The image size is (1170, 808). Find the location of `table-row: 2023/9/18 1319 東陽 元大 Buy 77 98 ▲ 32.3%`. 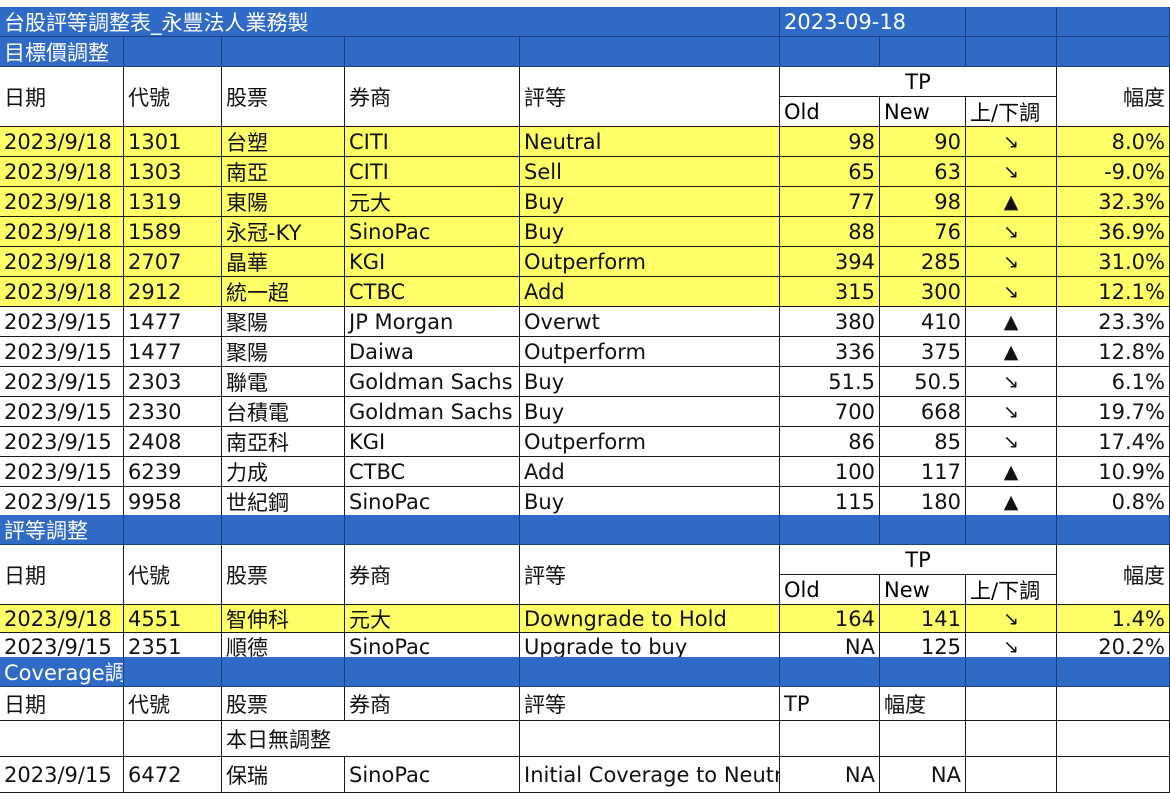

table-row: 2023/9/18 1319 東陽 元大 Buy 77 98 ▲ 32.3% is located at coordinates (585, 202).